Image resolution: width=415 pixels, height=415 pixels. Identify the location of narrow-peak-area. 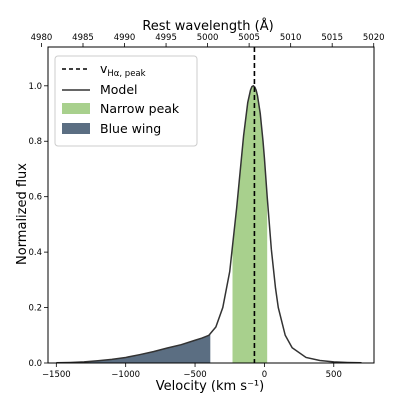
(250, 224).